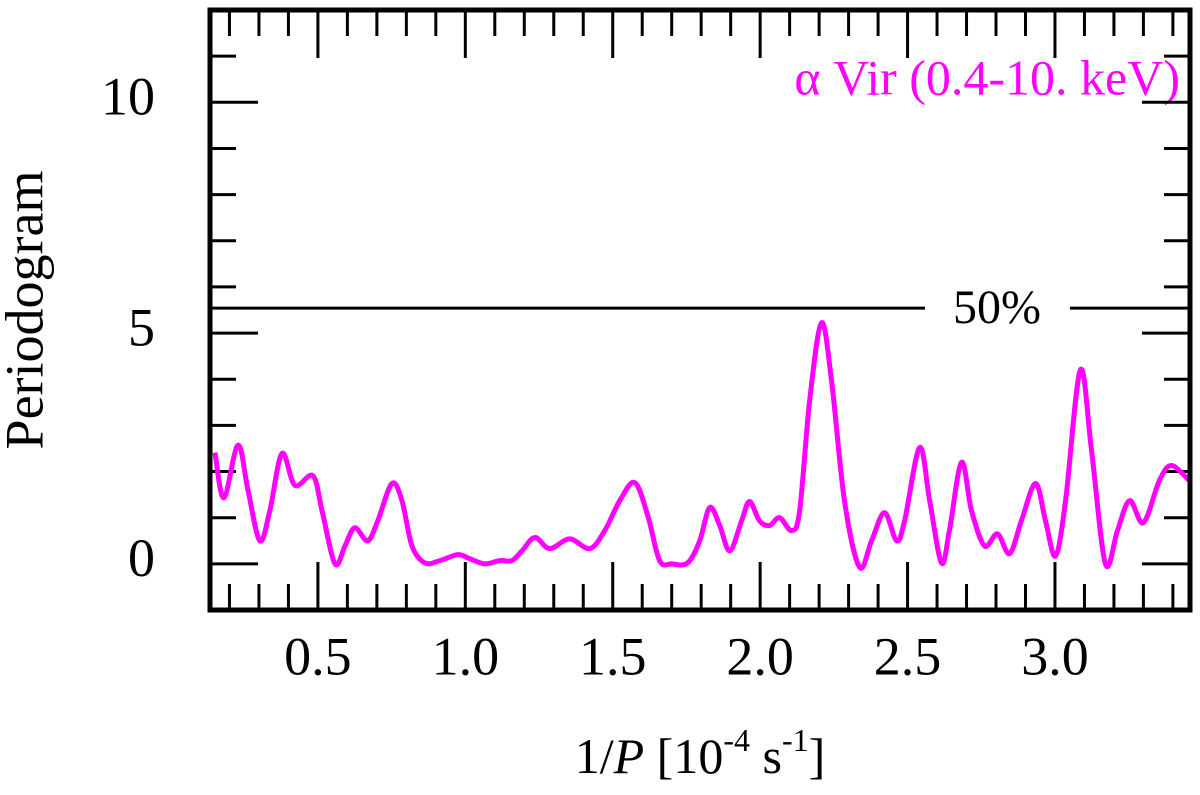 The image size is (1200, 795). What do you see at coordinates (908, 656) in the screenshot?
I see `x-tick-label: 2.5` at bounding box center [908, 656].